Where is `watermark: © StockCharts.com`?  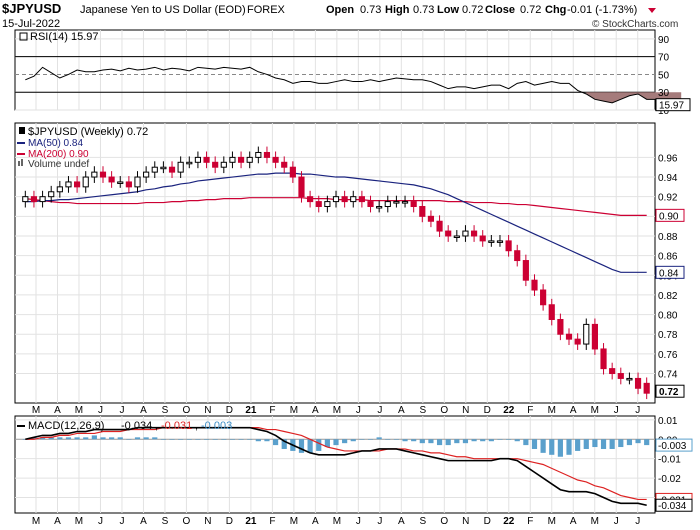 watermark: © StockCharts.com is located at coordinates (635, 24).